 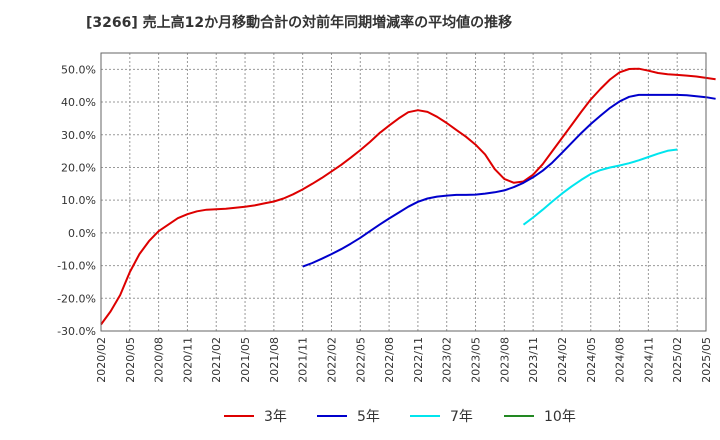 I want to click on y-tick-label: -10.0%, so click(x=76, y=266).